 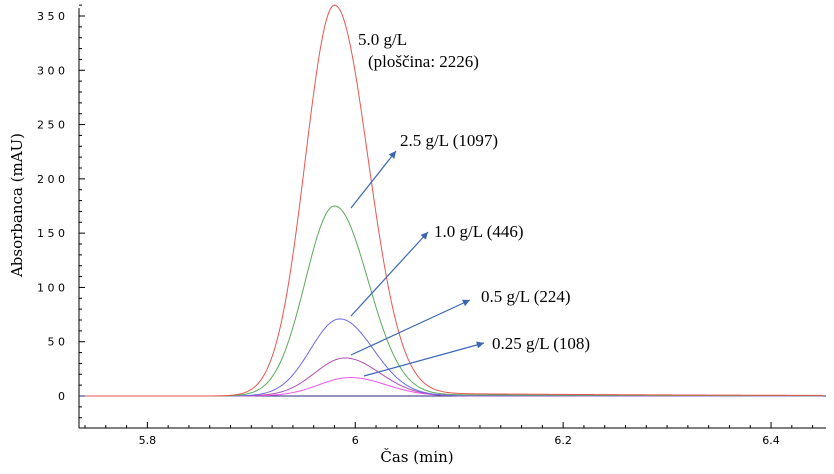 What do you see at coordinates (424, 359) in the screenshot?
I see `arrow-0-25g` at bounding box center [424, 359].